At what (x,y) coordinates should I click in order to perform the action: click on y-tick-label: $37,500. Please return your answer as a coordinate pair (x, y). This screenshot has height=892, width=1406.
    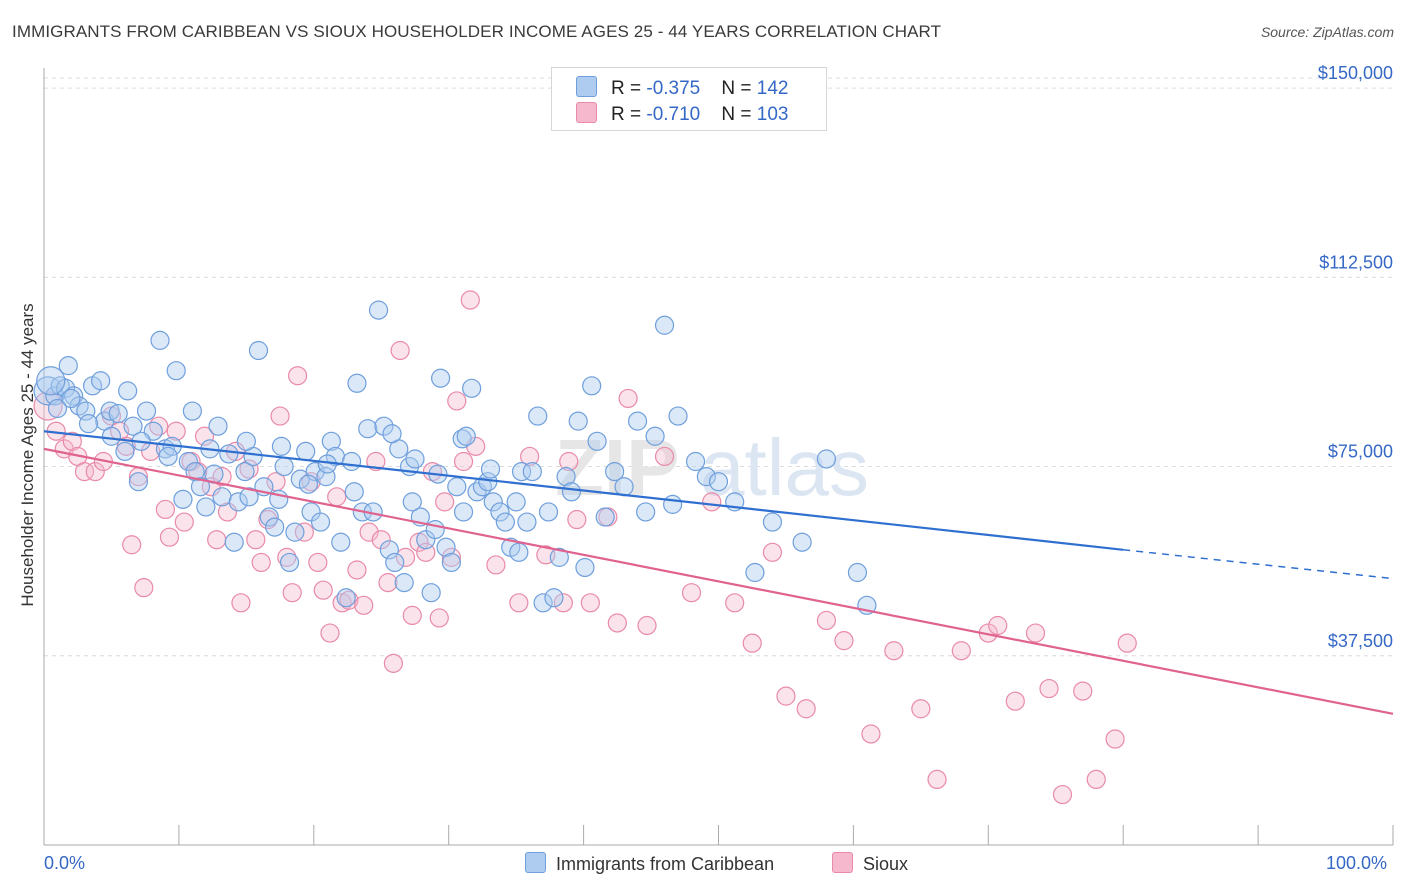
    Looking at the image, I should click on (1360, 641).